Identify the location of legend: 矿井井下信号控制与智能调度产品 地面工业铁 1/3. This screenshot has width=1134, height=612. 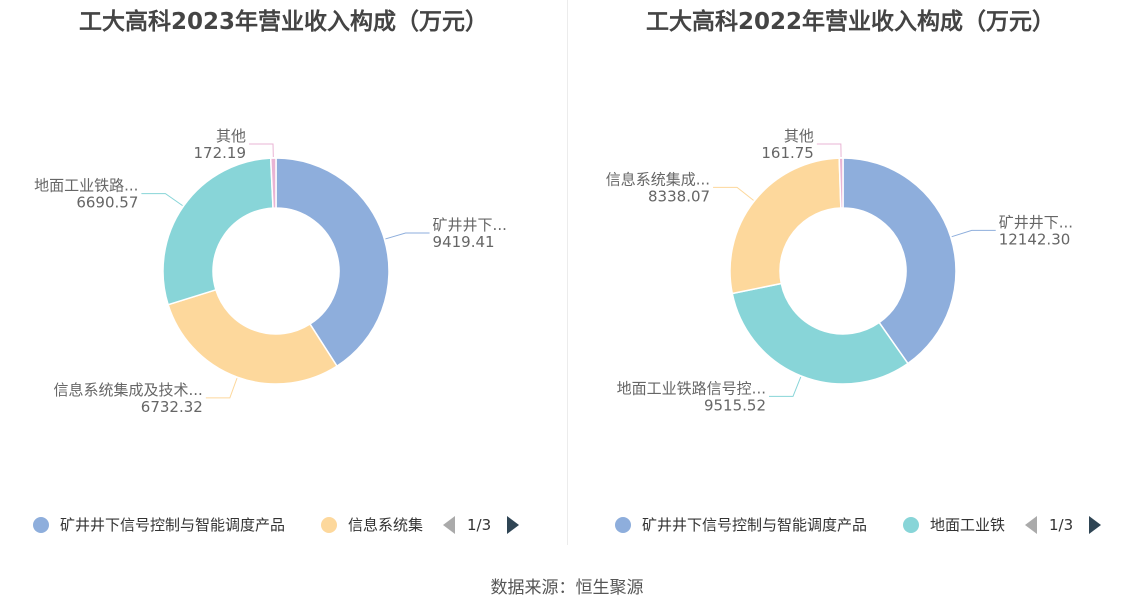
(865, 525).